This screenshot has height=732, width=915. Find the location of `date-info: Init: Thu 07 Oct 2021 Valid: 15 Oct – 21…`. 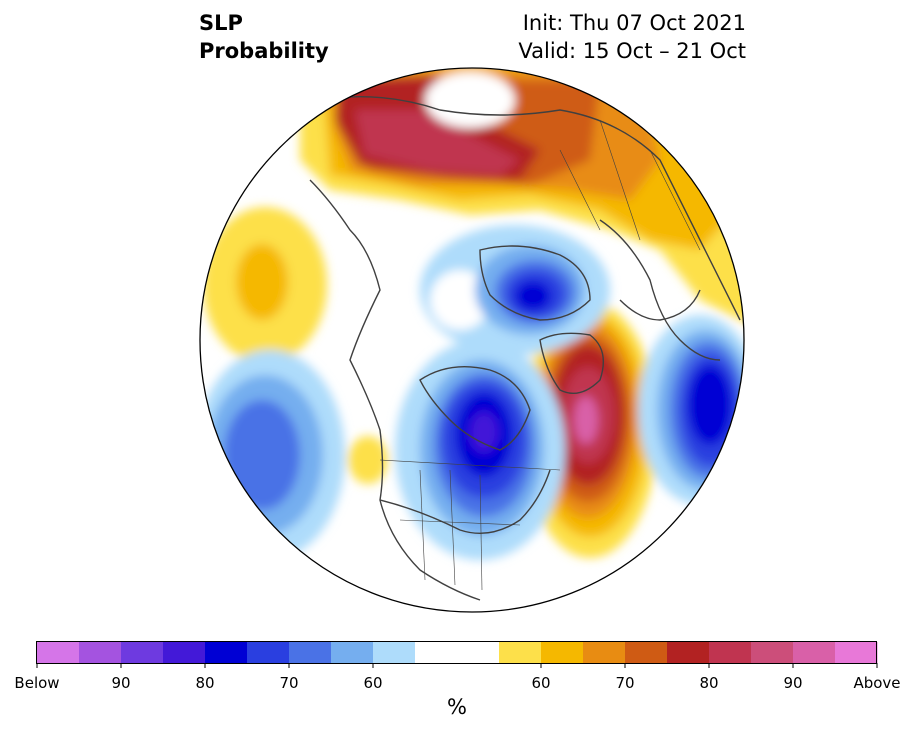

date-info: Init: Thu 07 Oct 2021 Valid: 15 Oct – 21… is located at coordinates (632, 37).